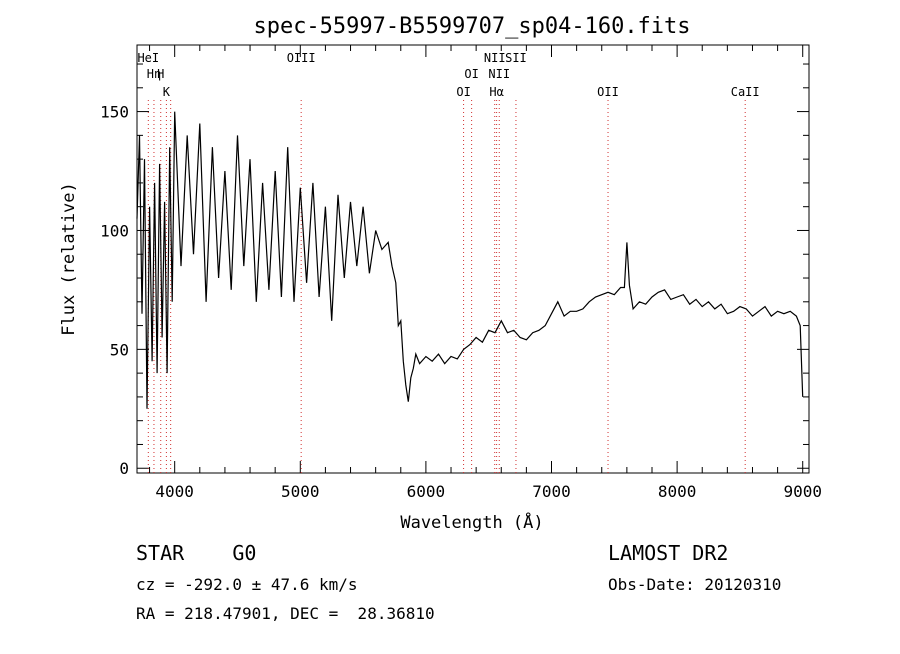  Describe the element at coordinates (154, 74) in the screenshot. I see `spectral-line-label: Hη` at that location.